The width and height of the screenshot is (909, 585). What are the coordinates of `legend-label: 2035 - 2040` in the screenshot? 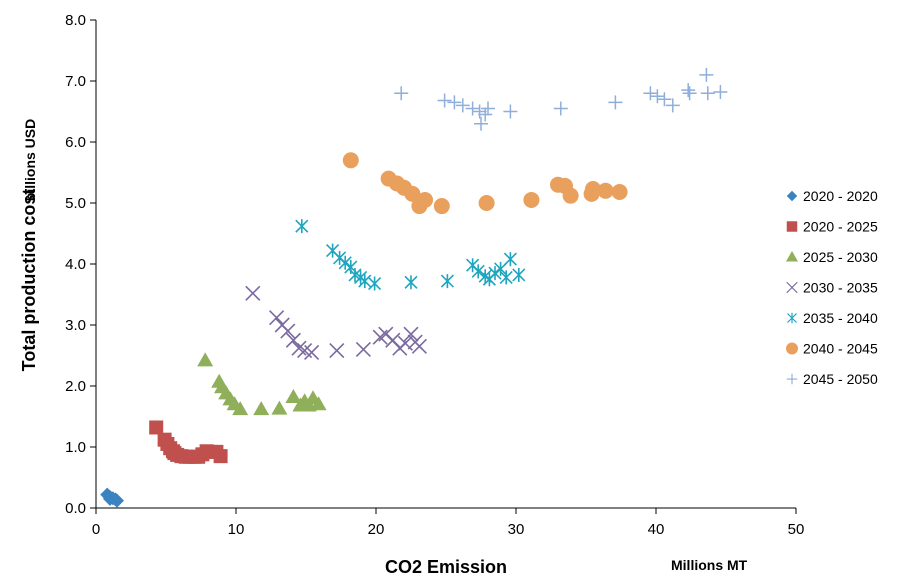 It's located at (840, 318).